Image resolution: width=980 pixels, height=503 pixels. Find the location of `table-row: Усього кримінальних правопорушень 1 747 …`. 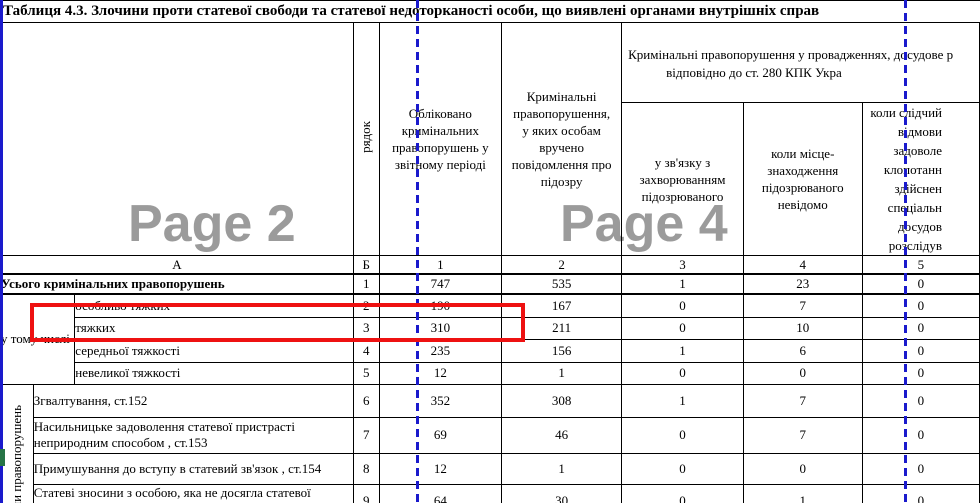

table-row: Усього кримінальних правопорушень 1 747 … is located at coordinates (490, 284).